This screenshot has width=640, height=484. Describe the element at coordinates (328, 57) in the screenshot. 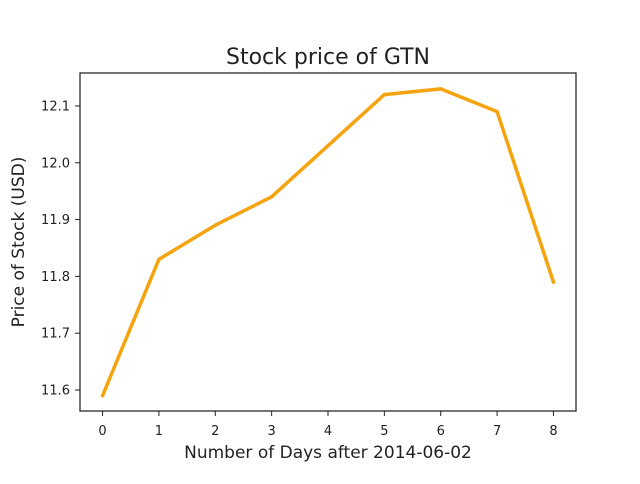

I see `chart-title: Stock price of GTN` at that location.